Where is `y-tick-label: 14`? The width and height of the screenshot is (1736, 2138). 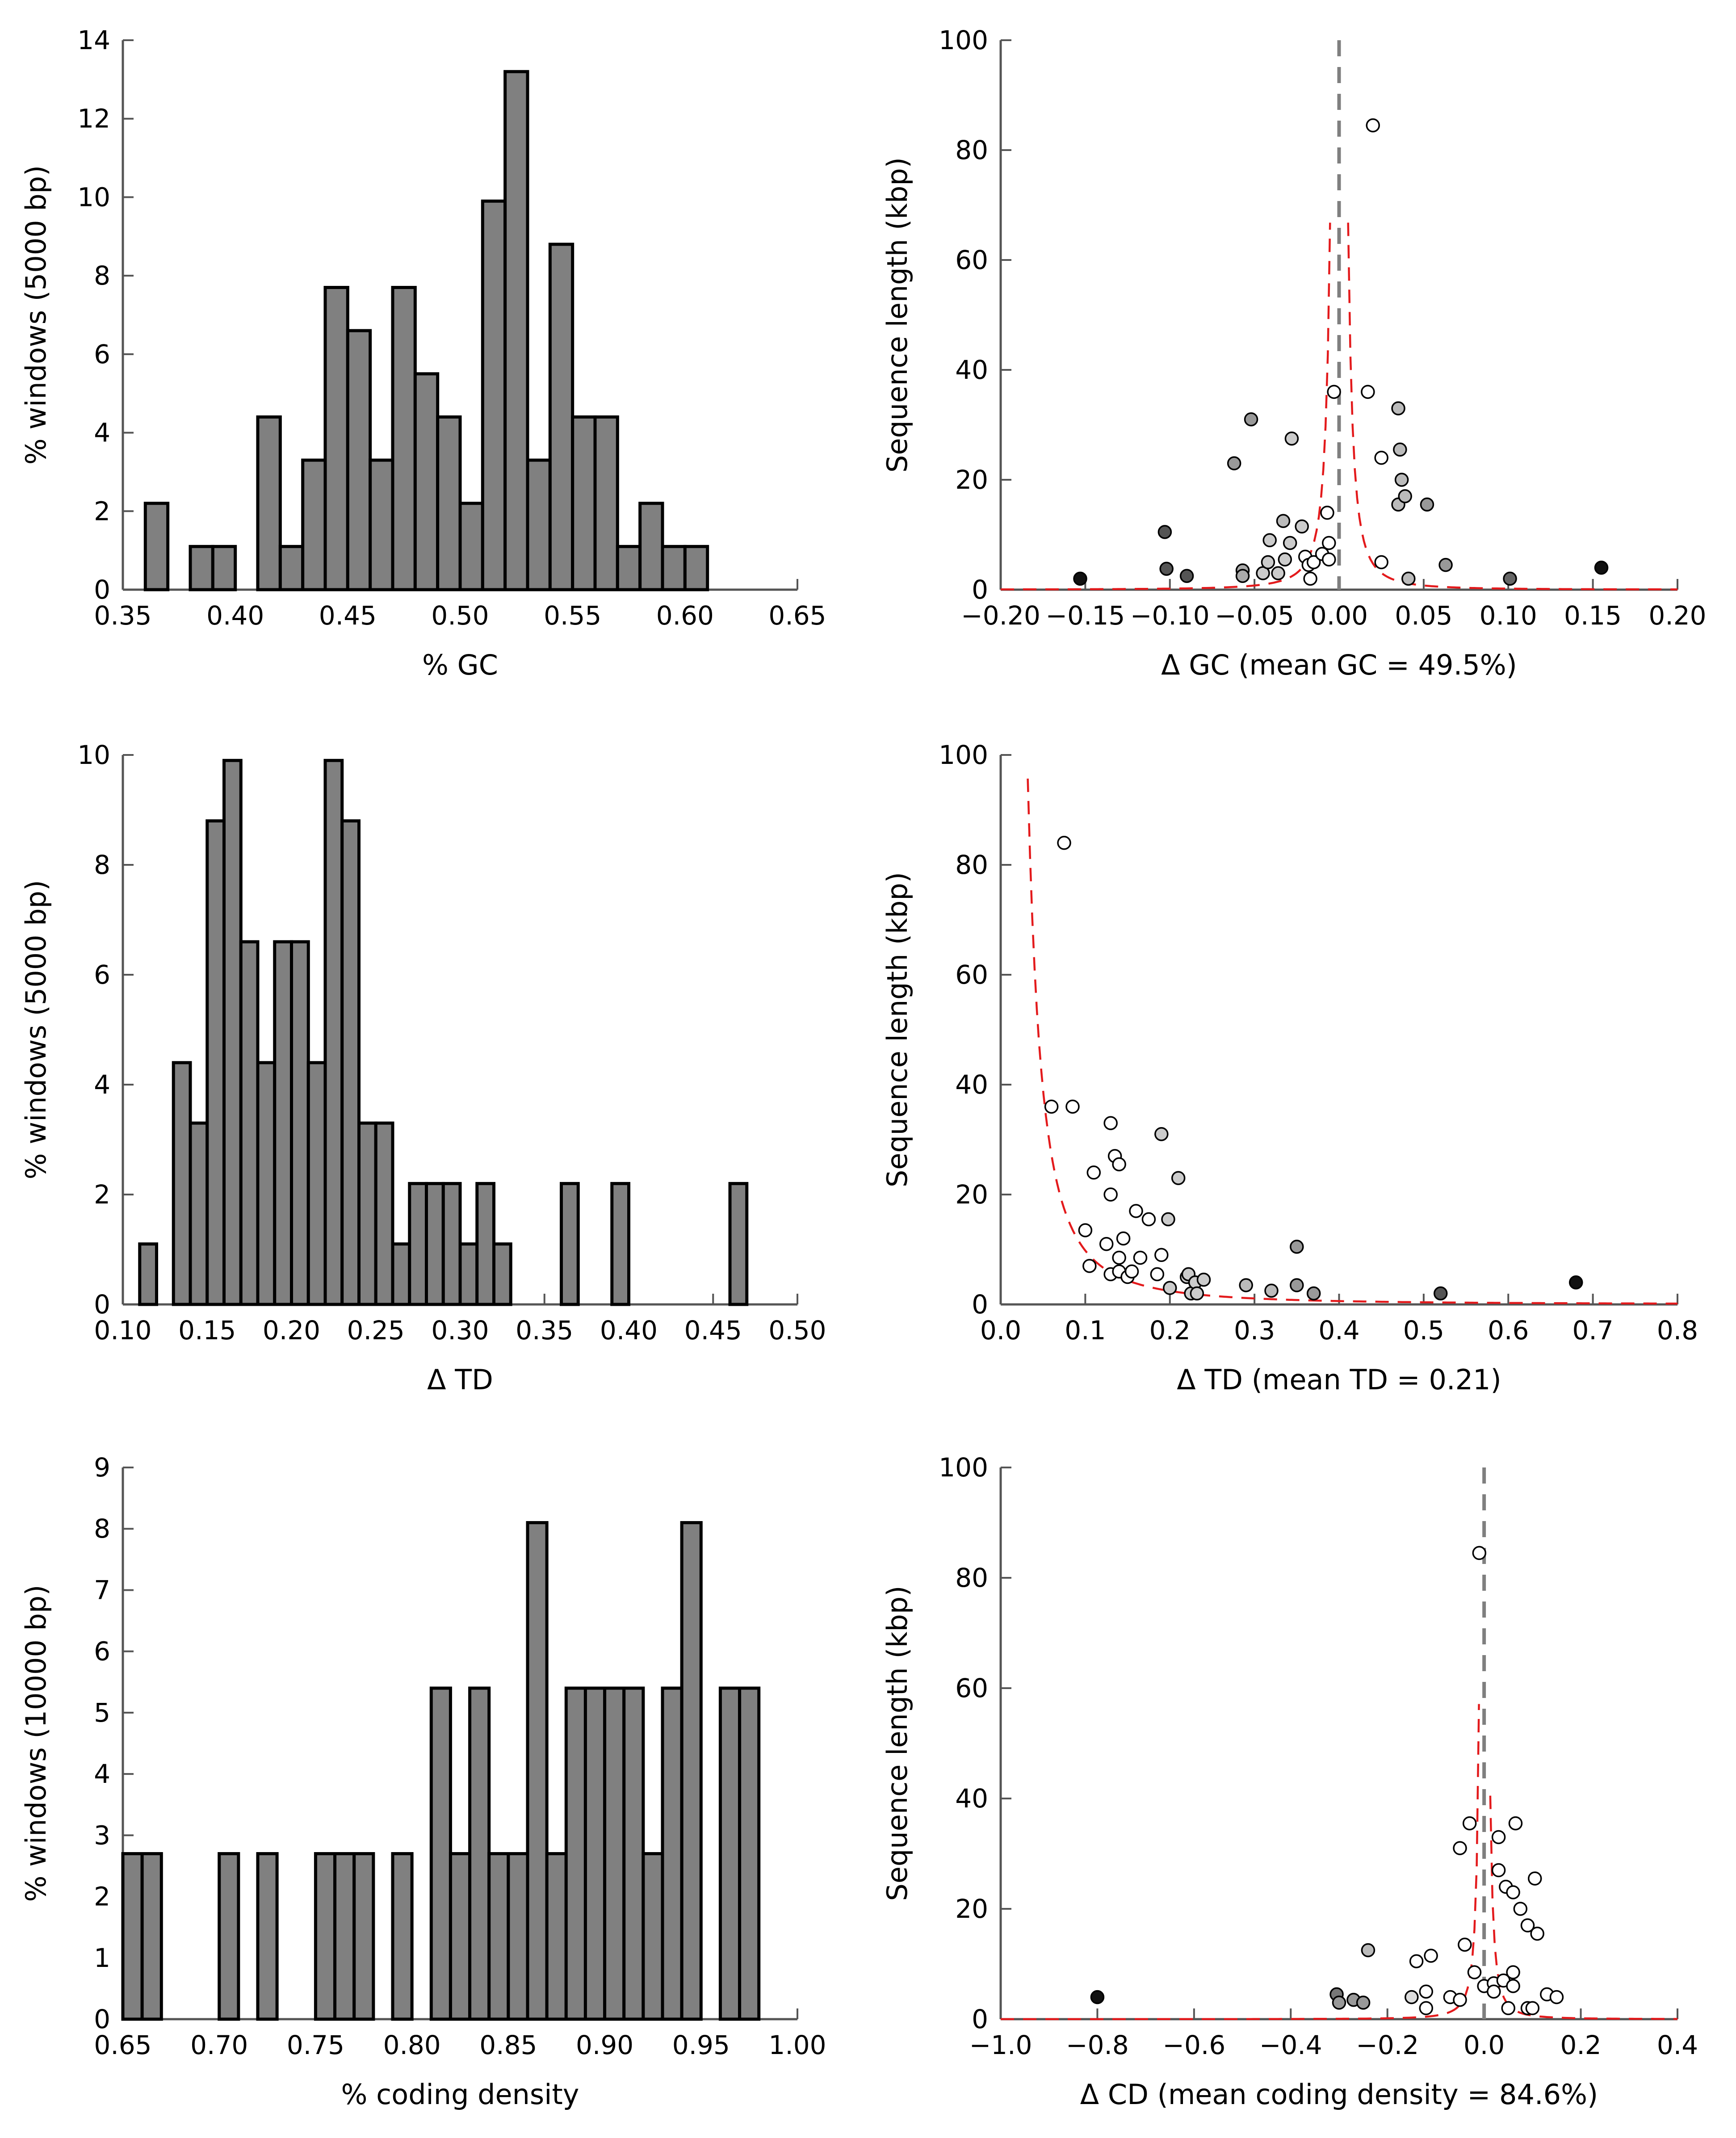 y-tick-label: 14 is located at coordinates (93, 40).